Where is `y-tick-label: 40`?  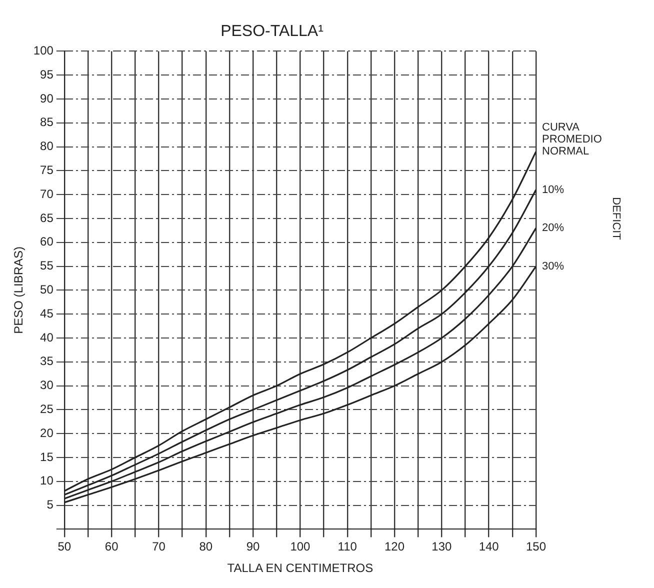
y-tick-label: 40 is located at coordinates (47, 337).